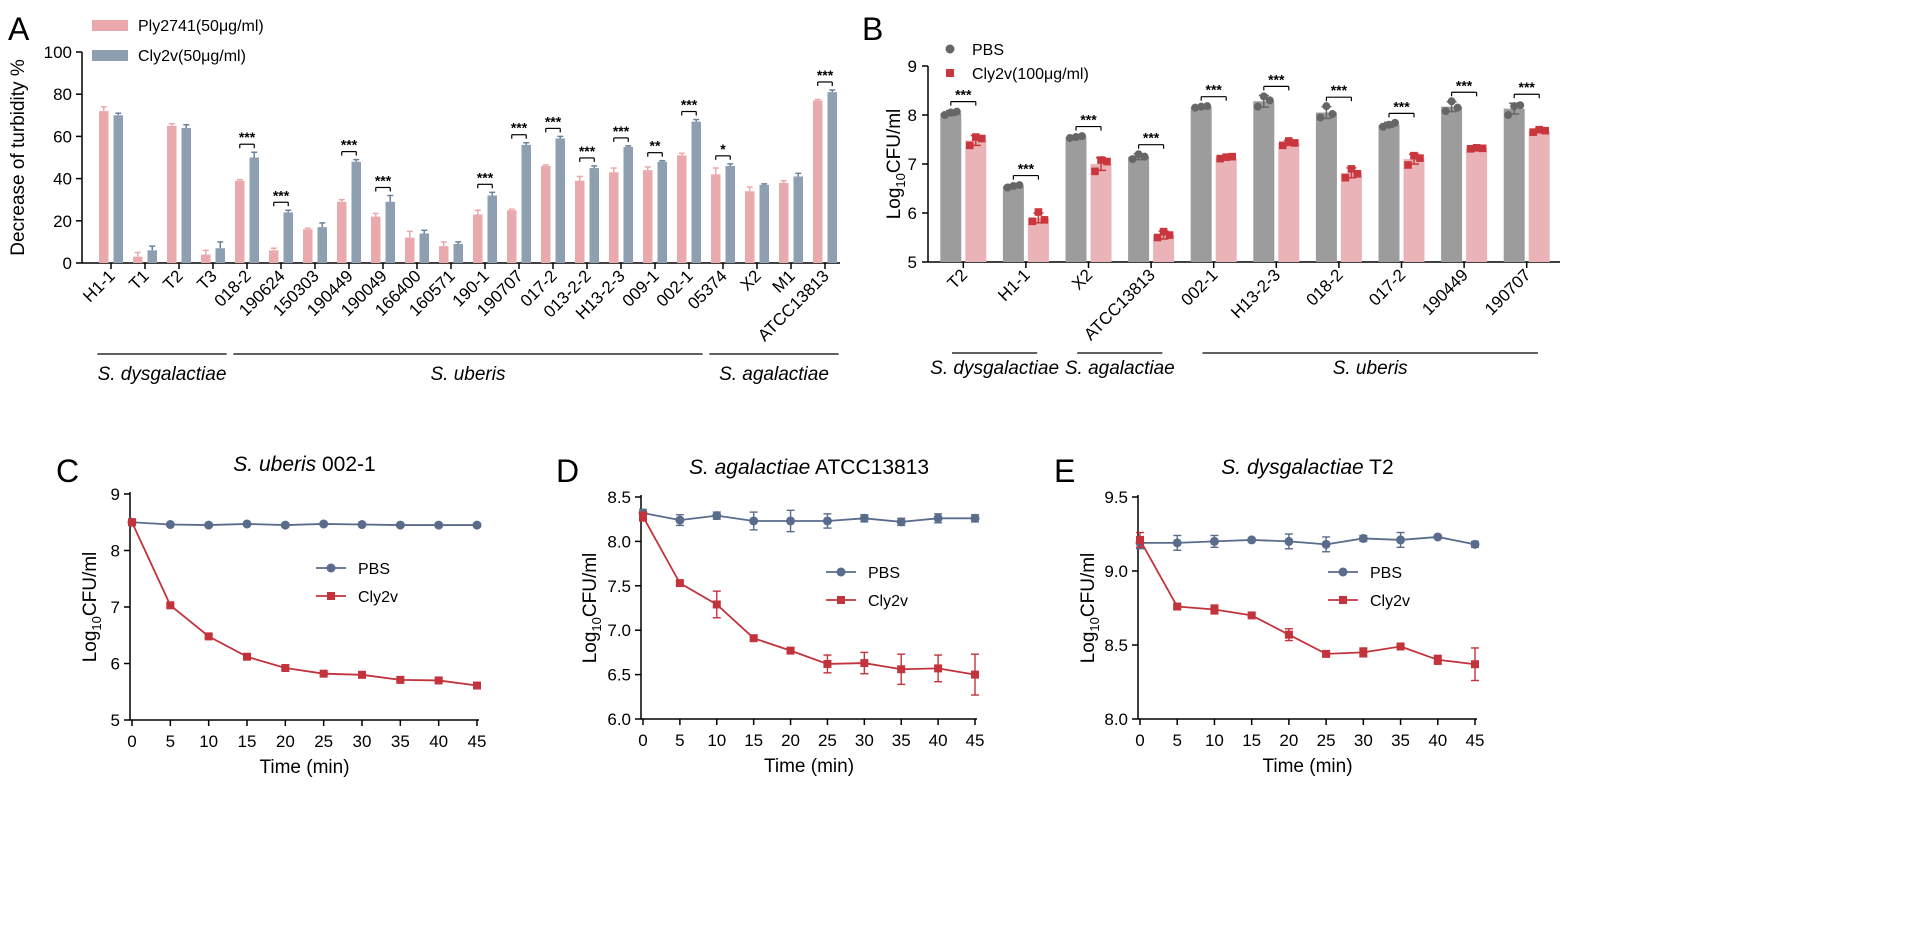 Image resolution: width=1905 pixels, height=949 pixels. I want to click on x-tick-label: 002-1, so click(1199, 287).